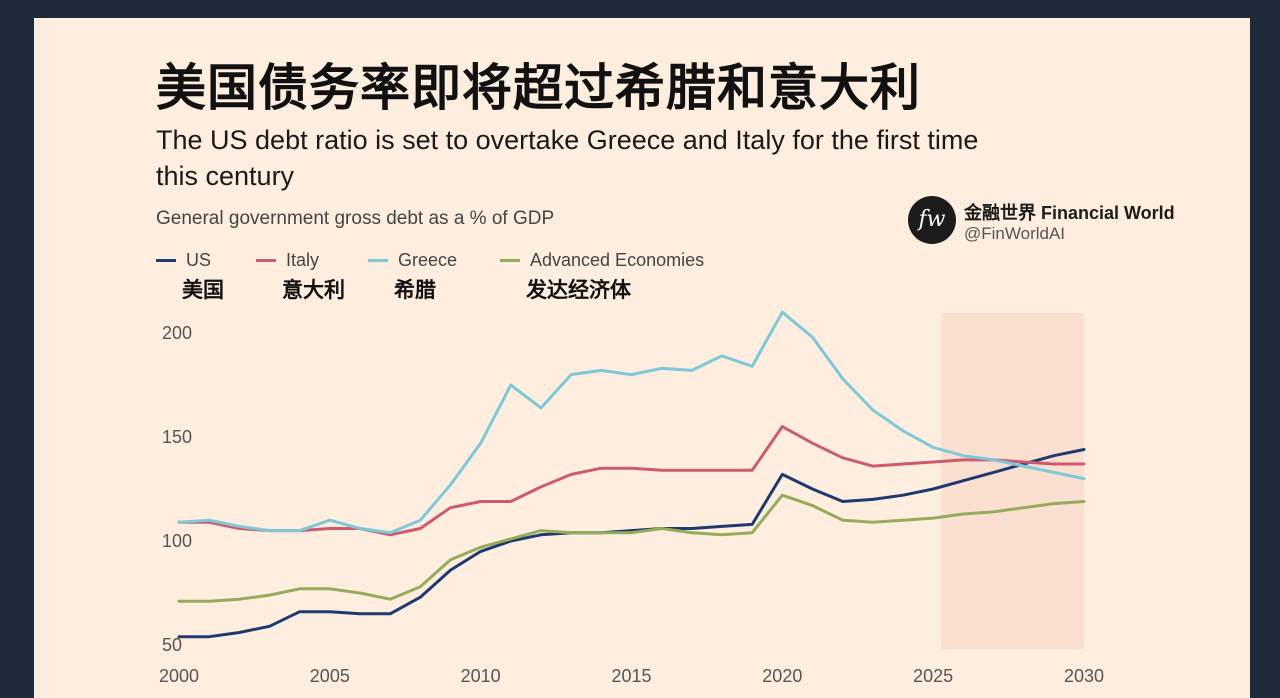  Describe the element at coordinates (199, 260) in the screenshot. I see `legend-label-us: US` at that location.